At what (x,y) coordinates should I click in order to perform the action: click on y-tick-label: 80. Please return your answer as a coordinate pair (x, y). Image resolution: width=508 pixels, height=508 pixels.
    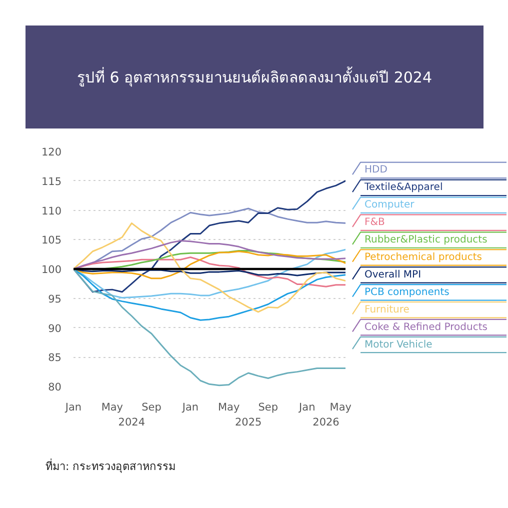
    Looking at the image, I should click on (55, 388).